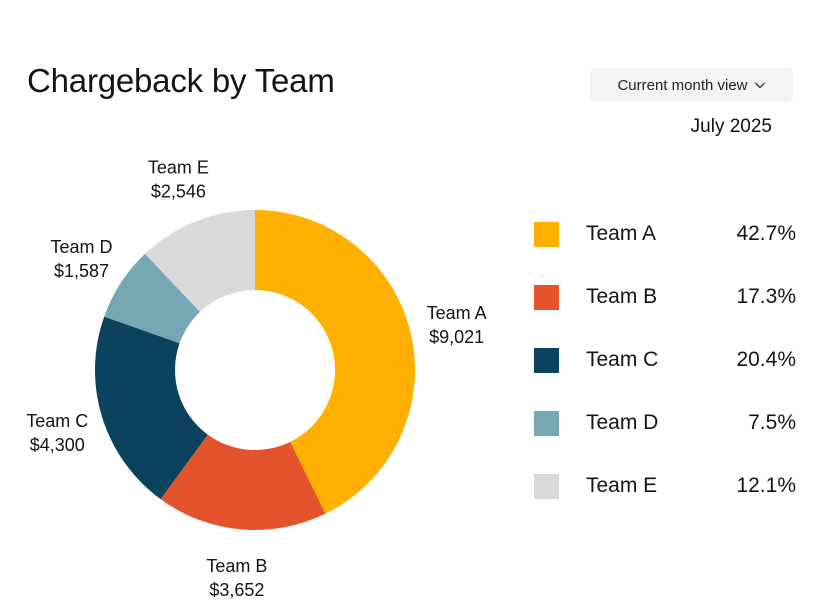 The height and width of the screenshot is (600, 834). I want to click on slice-team-d, so click(152, 298).